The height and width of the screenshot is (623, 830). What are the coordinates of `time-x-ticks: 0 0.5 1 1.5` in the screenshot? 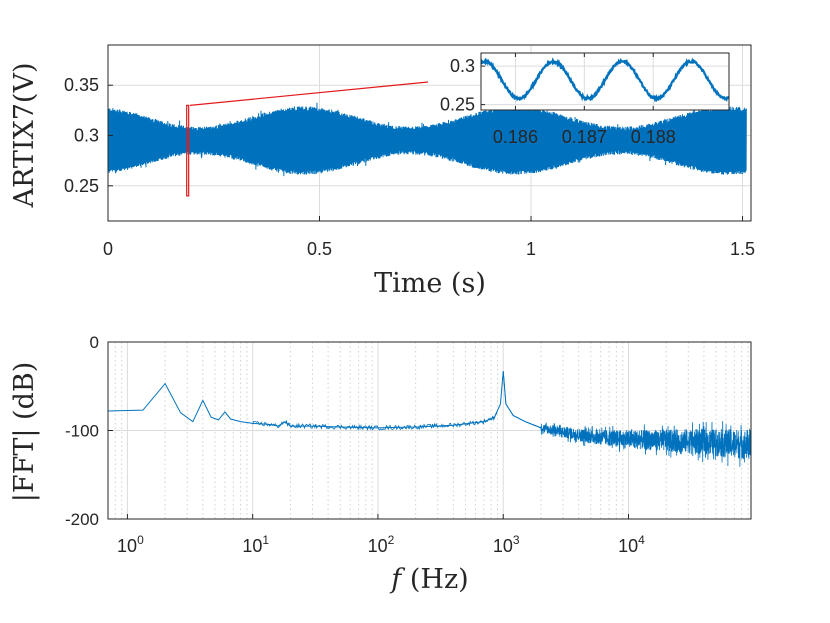 It's located at (429, 237).